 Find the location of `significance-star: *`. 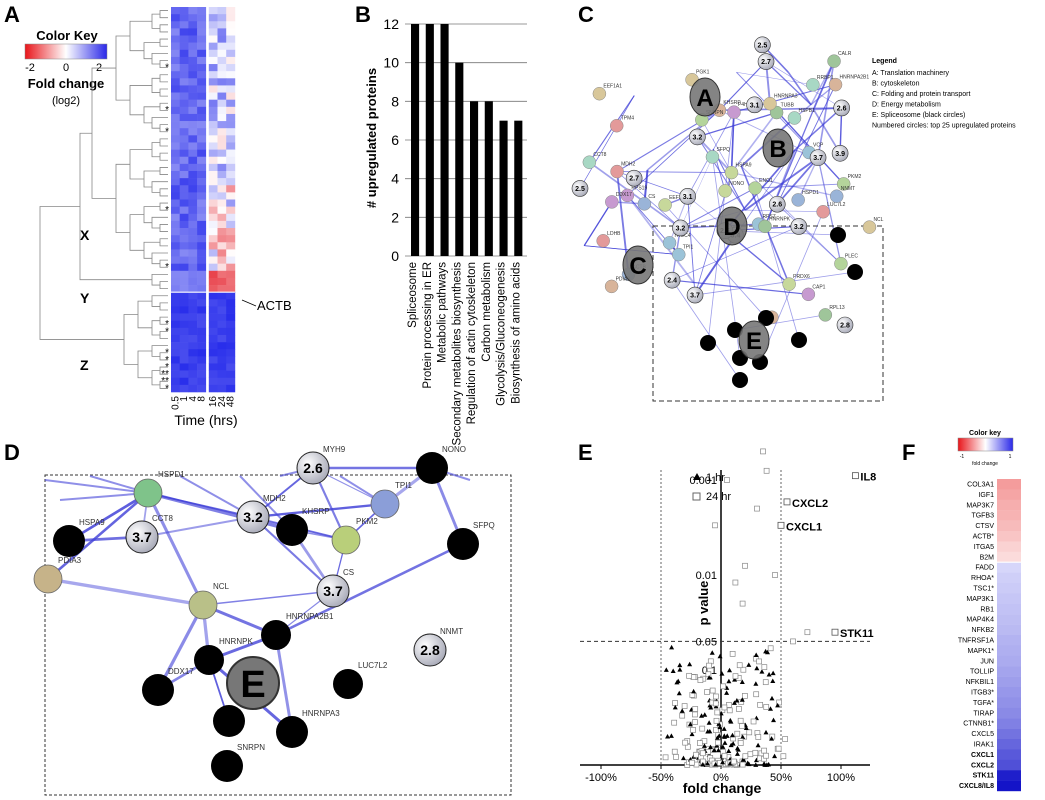

significance-star: * is located at coordinates (167, 210).